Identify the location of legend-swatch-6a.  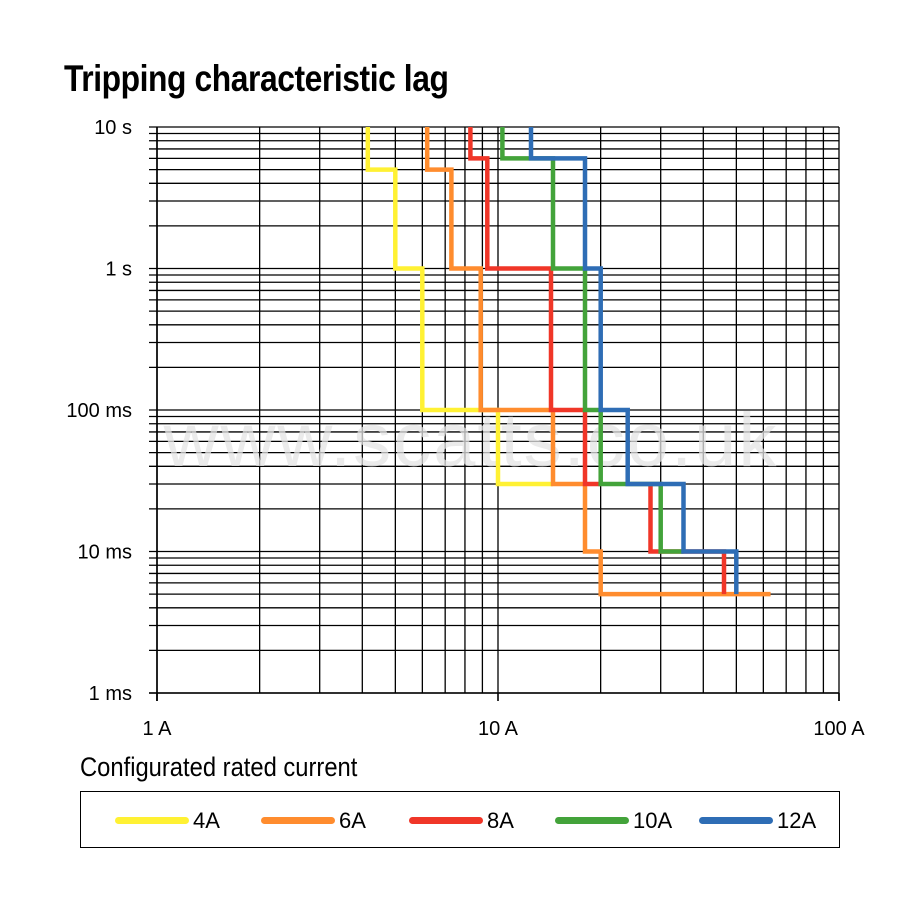
(298, 820).